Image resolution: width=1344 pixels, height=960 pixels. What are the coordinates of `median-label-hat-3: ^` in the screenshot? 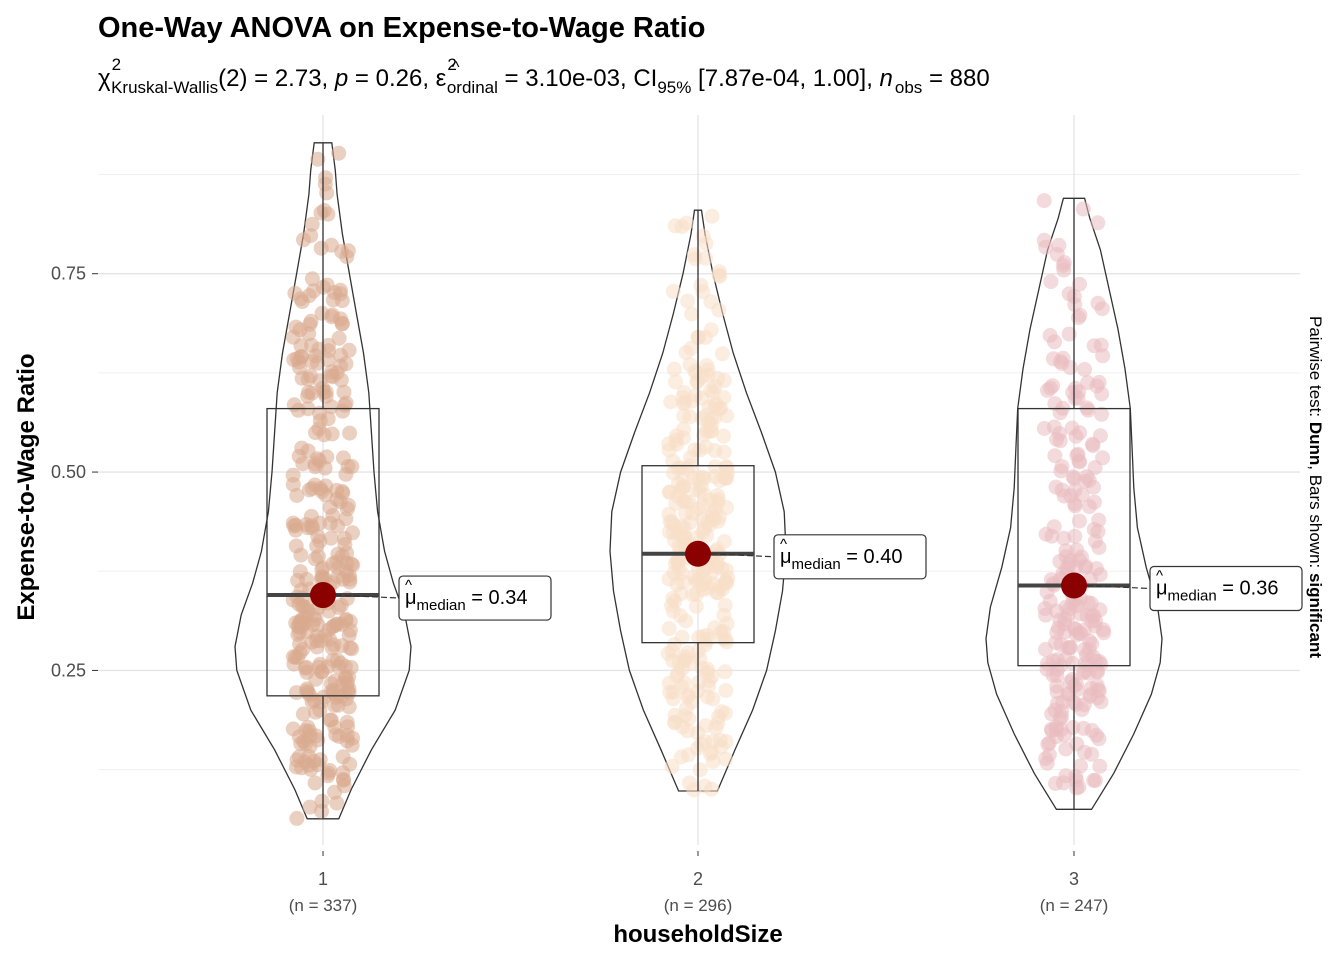 It's located at (1159, 576).